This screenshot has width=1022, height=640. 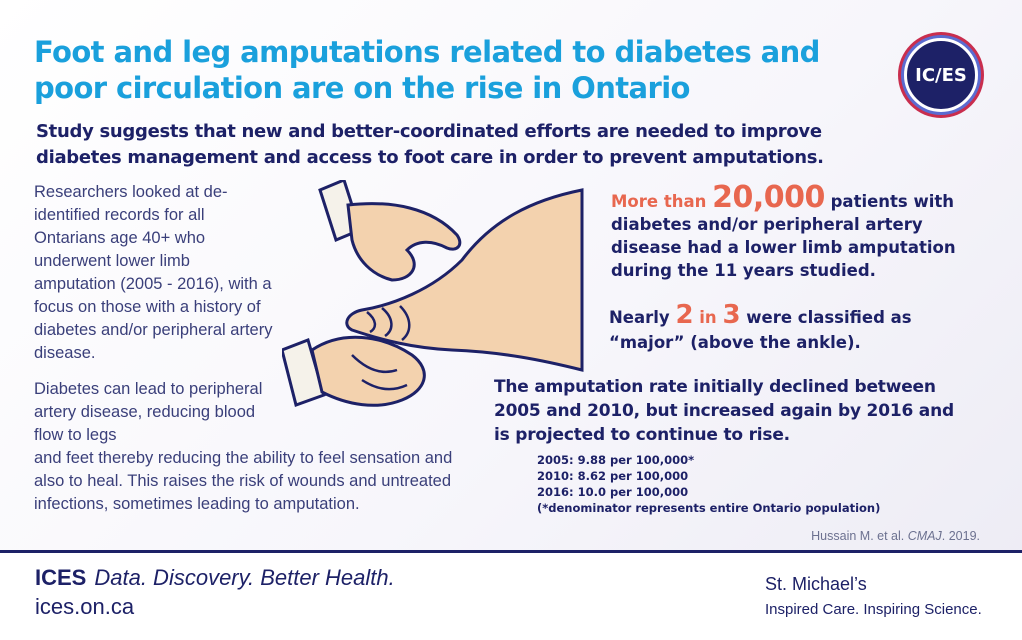 What do you see at coordinates (511, 595) in the screenshot?
I see `footer-bar` at bounding box center [511, 595].